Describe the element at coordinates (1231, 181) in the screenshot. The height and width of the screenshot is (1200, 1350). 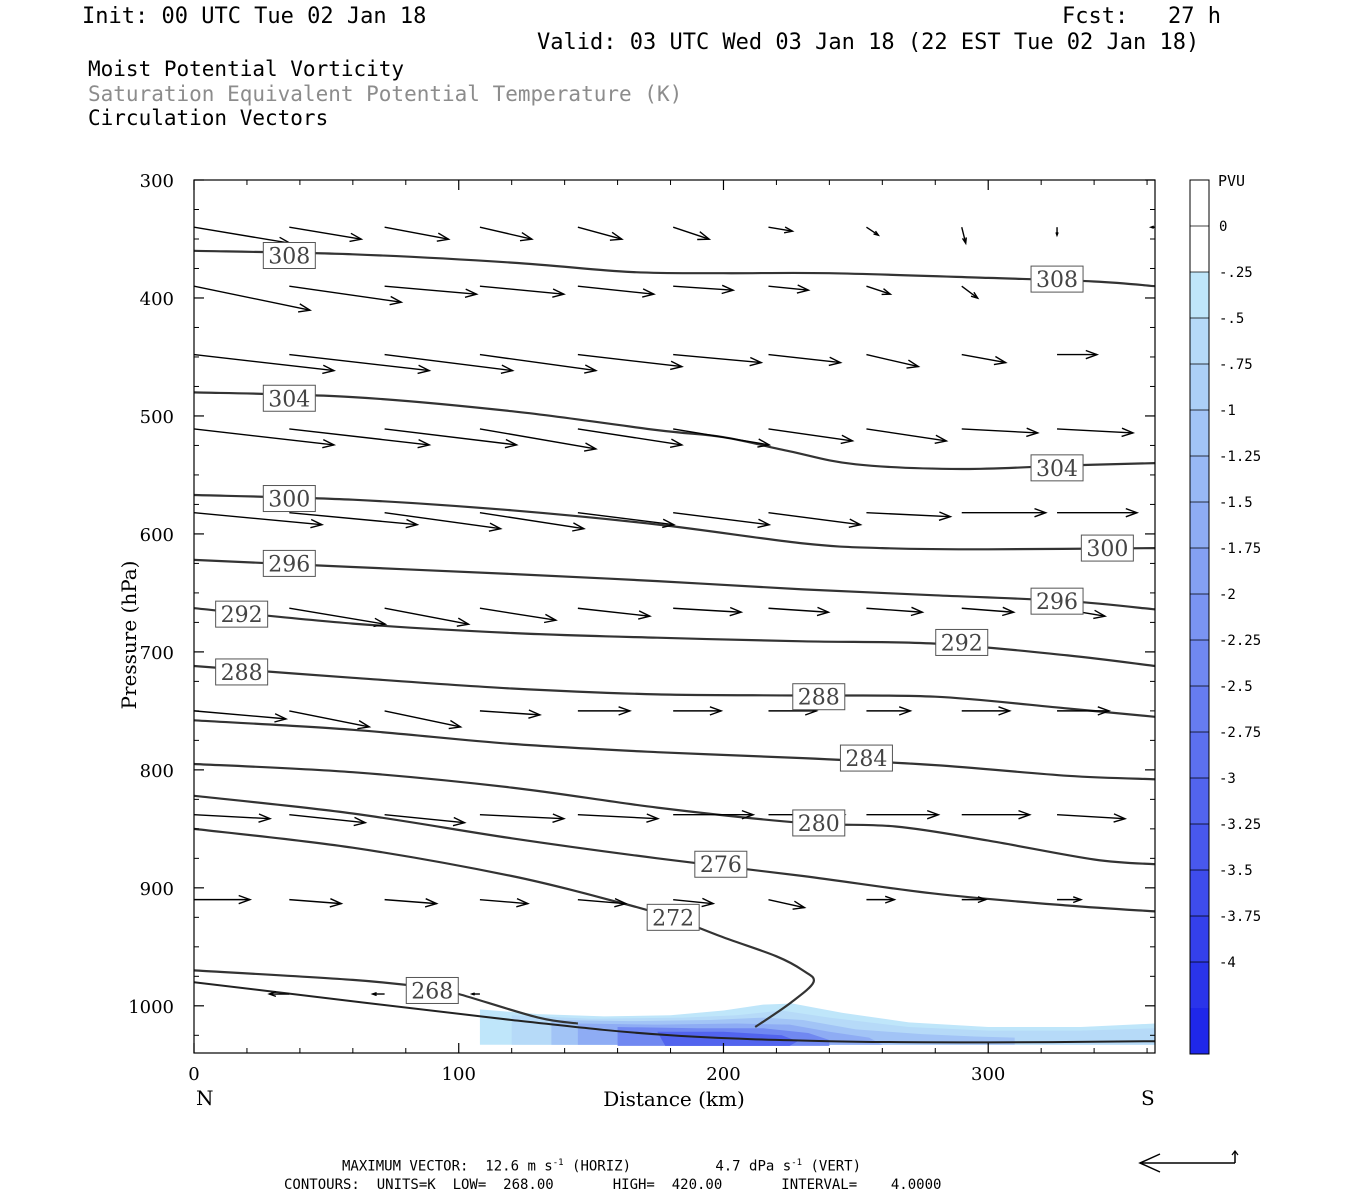
I see `colorbar-title: PVU` at that location.